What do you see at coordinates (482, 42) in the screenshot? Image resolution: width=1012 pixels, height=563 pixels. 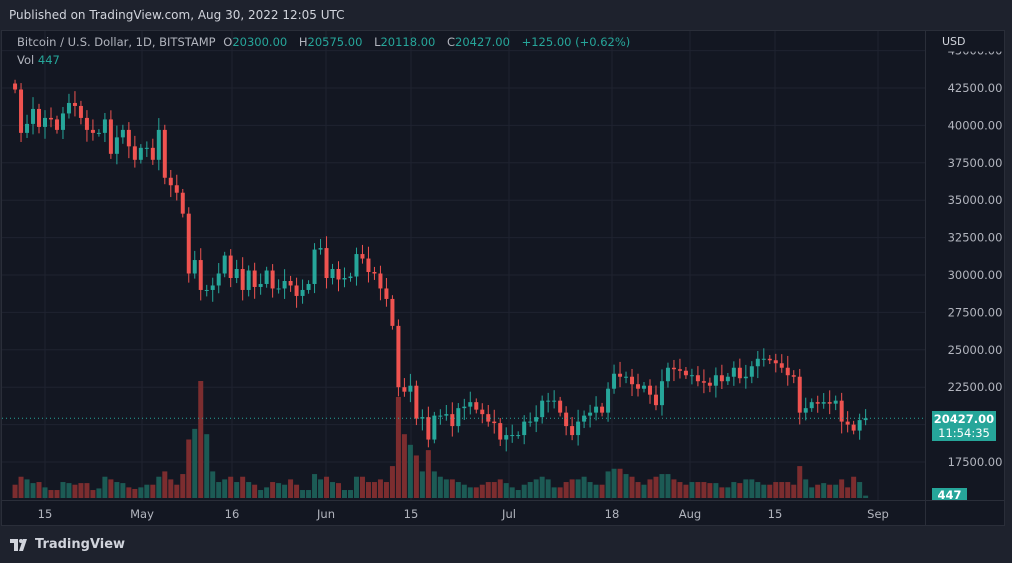 I see `close-value: 20427.00` at bounding box center [482, 42].